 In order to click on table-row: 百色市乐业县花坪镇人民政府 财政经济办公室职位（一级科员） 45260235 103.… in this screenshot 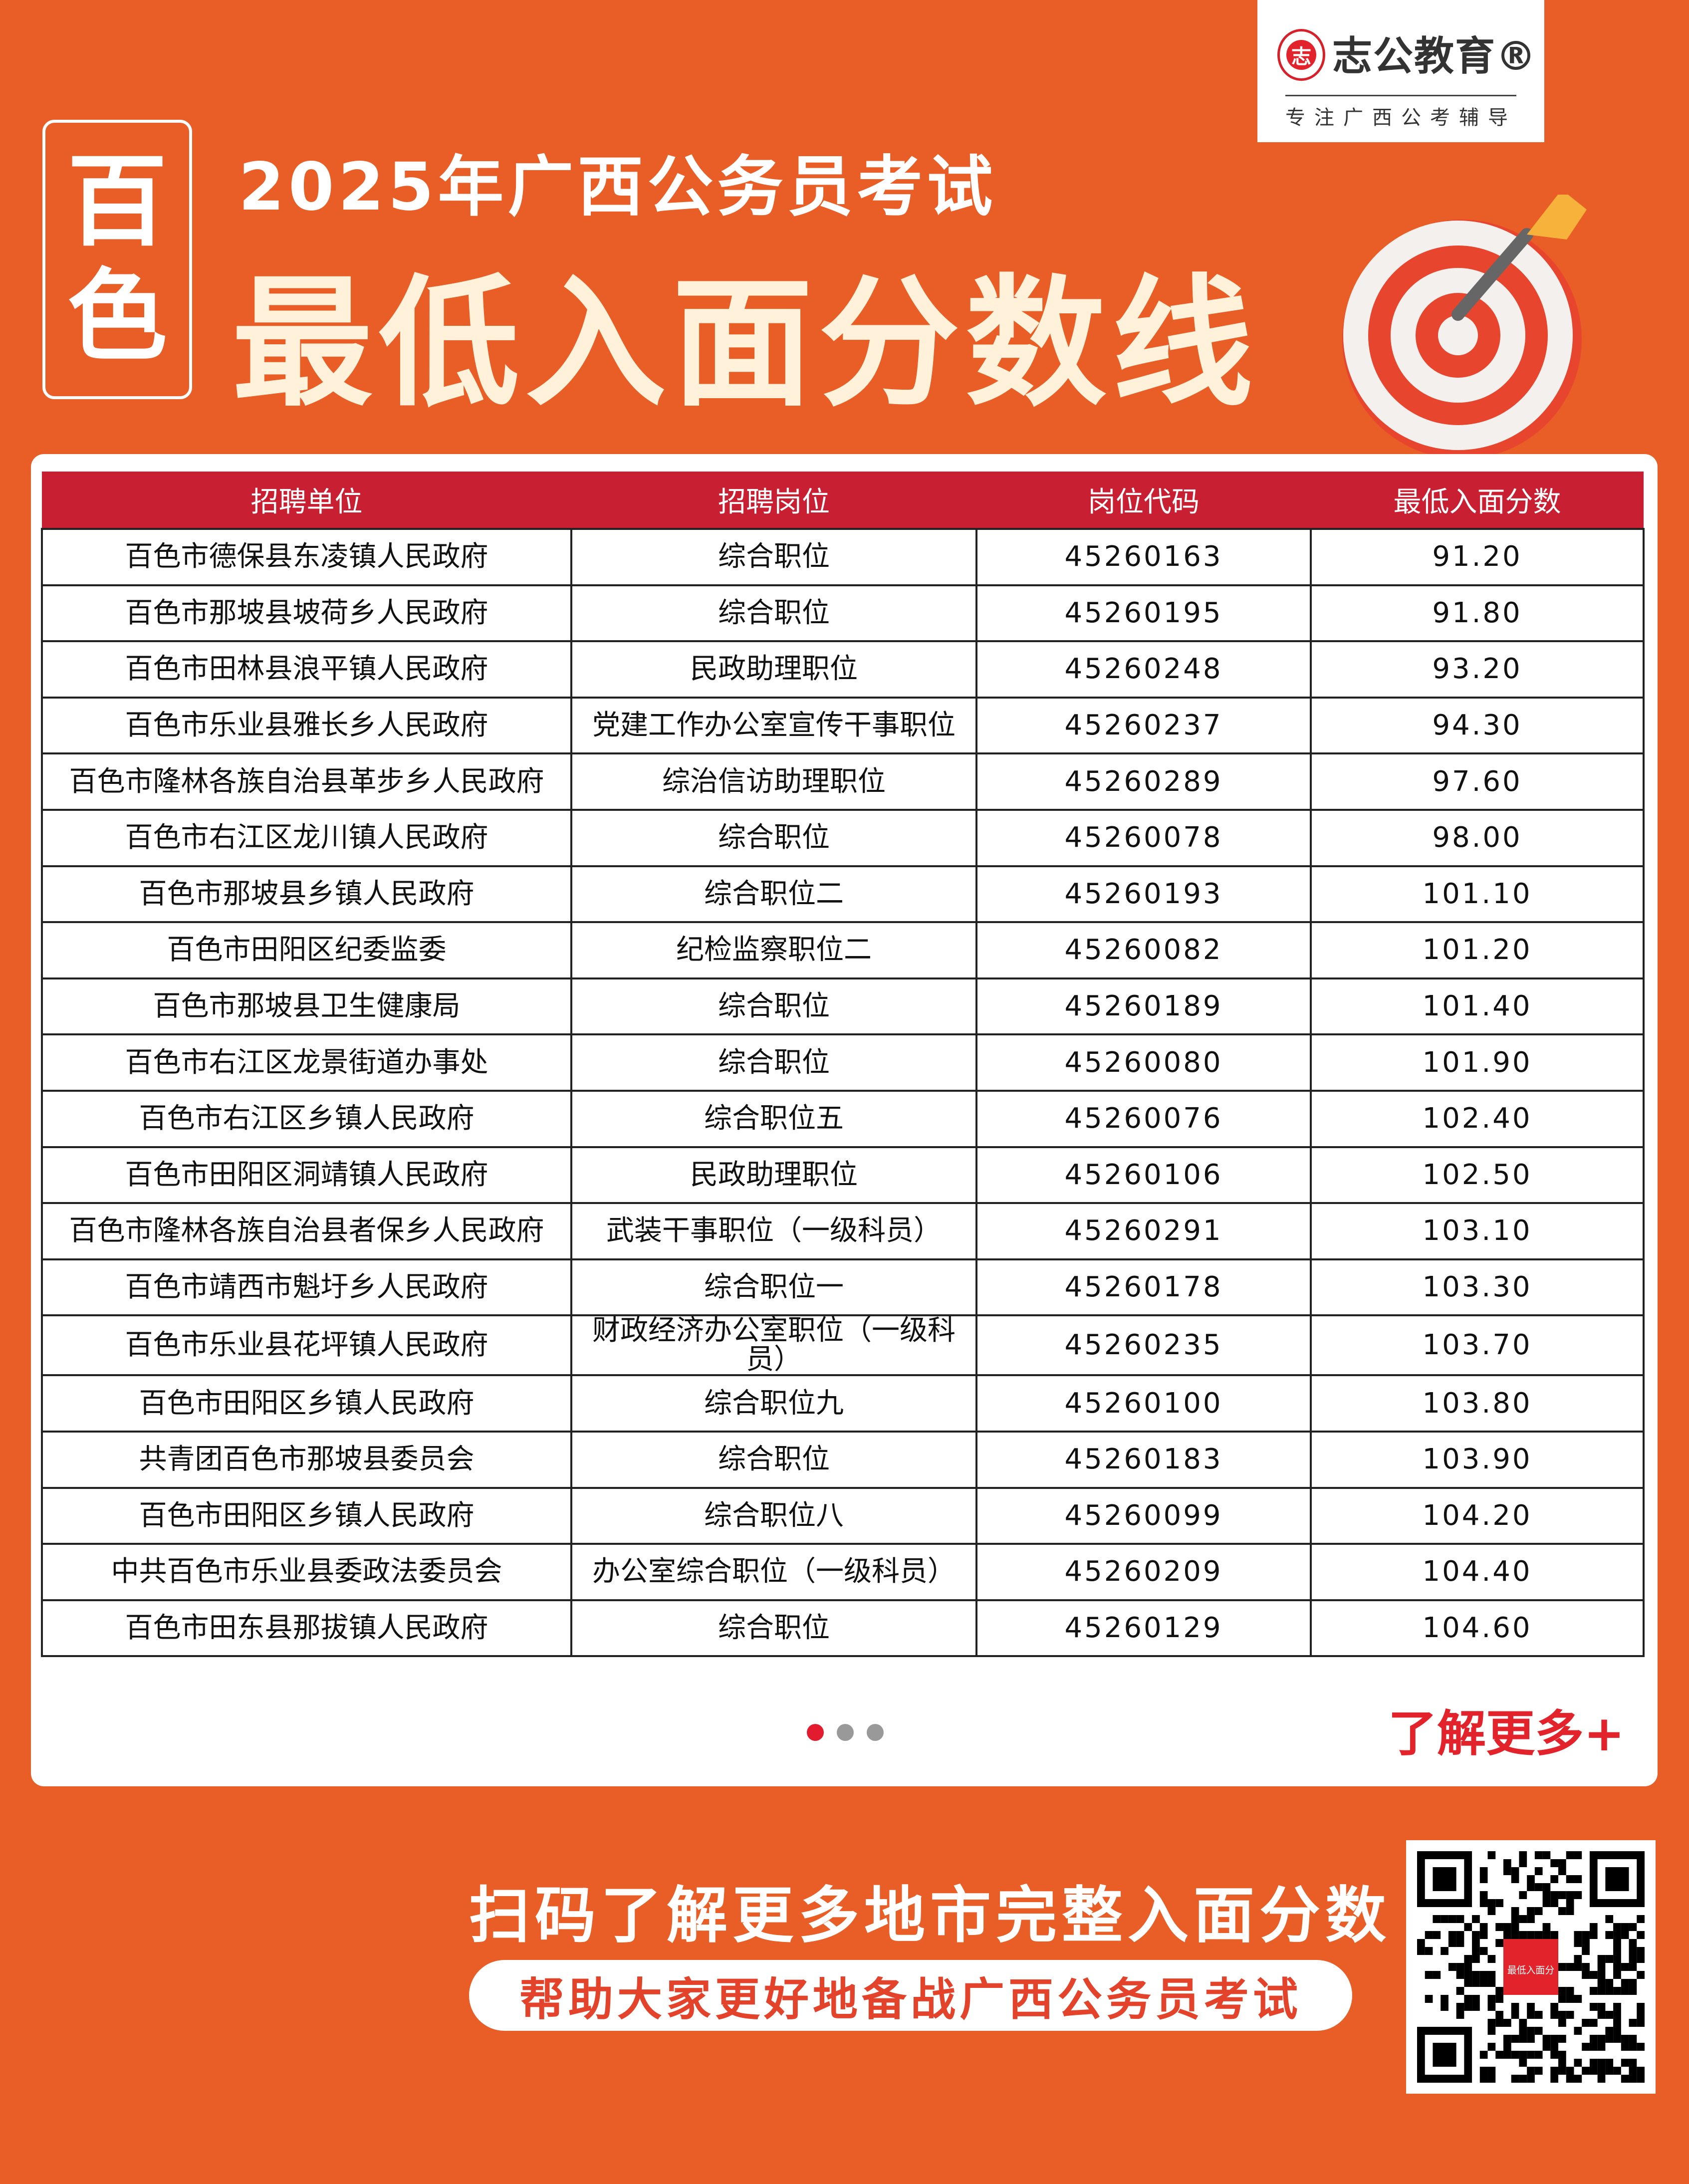, I will do `click(843, 1345)`.